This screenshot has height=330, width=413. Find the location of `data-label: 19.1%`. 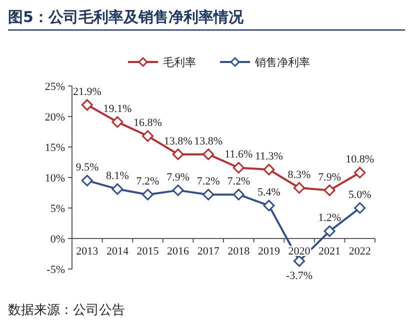

data-label: 19.1% is located at coordinates (117, 108).